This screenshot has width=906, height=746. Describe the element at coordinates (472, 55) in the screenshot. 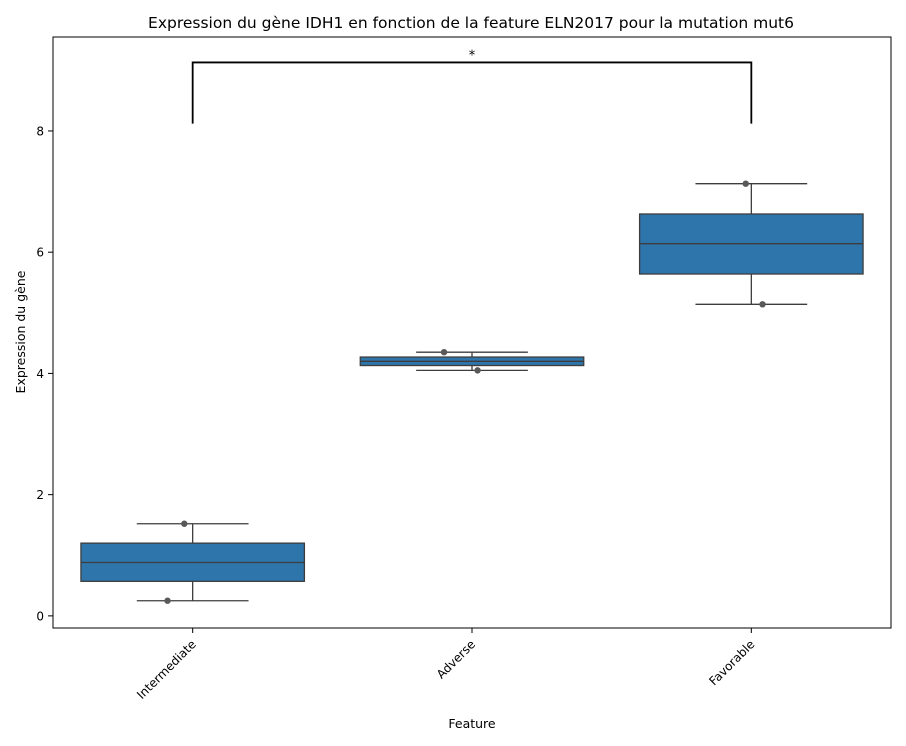

I see `significance-label: *` at that location.